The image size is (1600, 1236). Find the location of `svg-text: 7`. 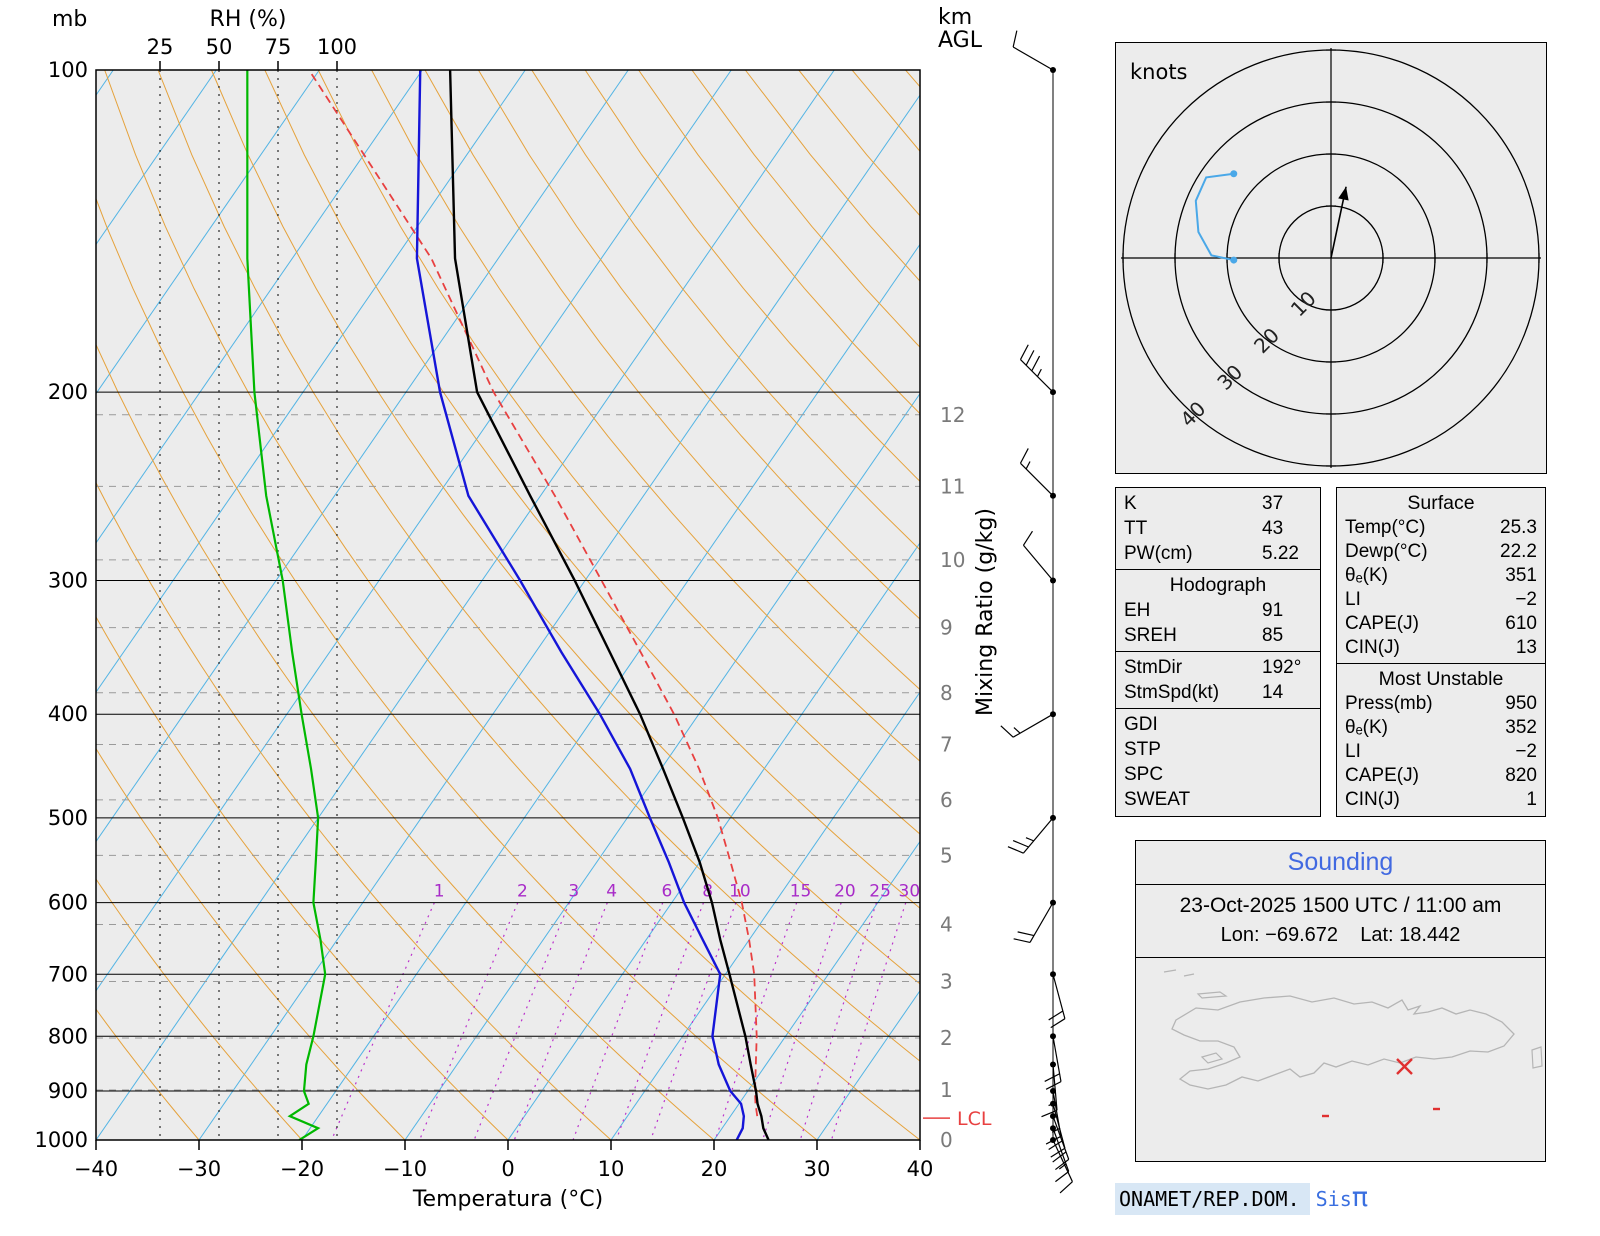

svg-text: 7 is located at coordinates (946, 745).